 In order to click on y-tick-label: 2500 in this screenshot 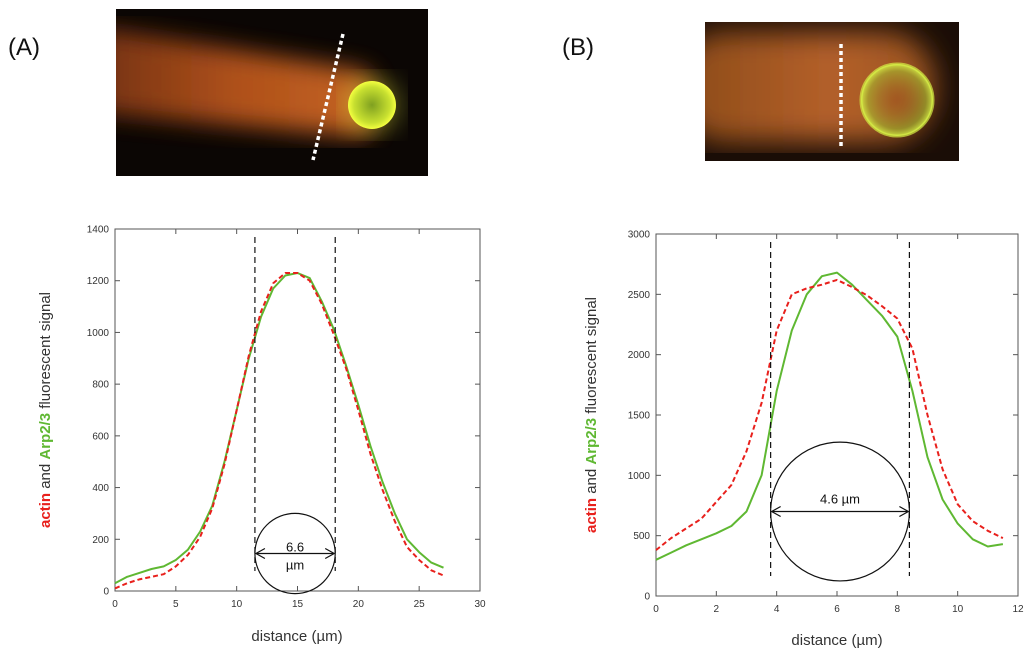, I will do `click(639, 295)`.